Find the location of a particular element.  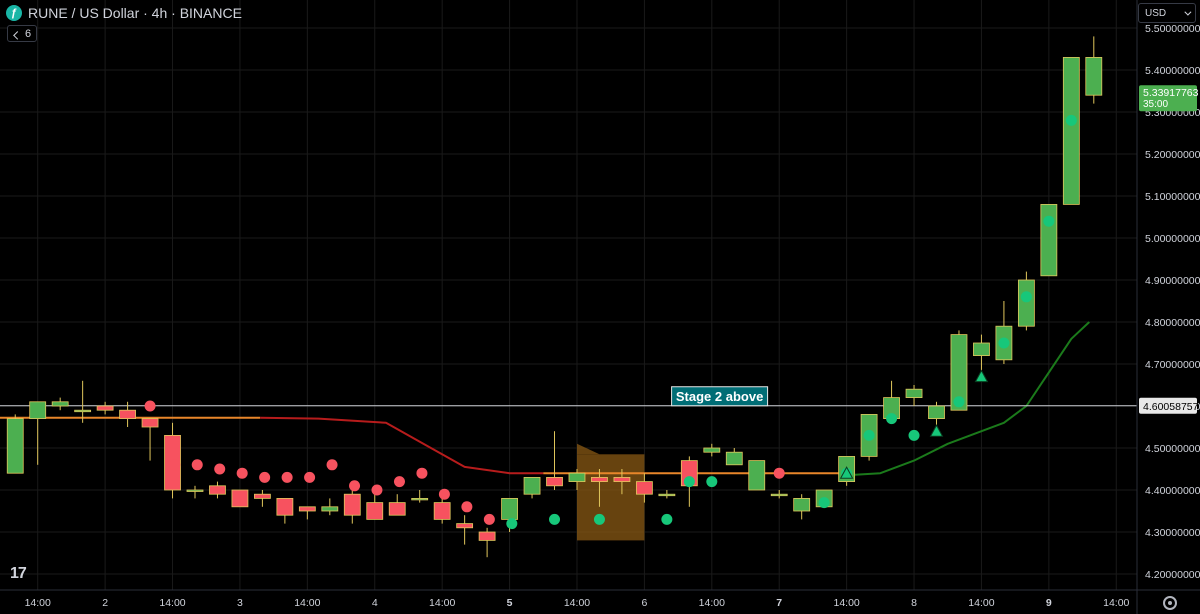

signal-triangle-green is located at coordinates (846, 472).